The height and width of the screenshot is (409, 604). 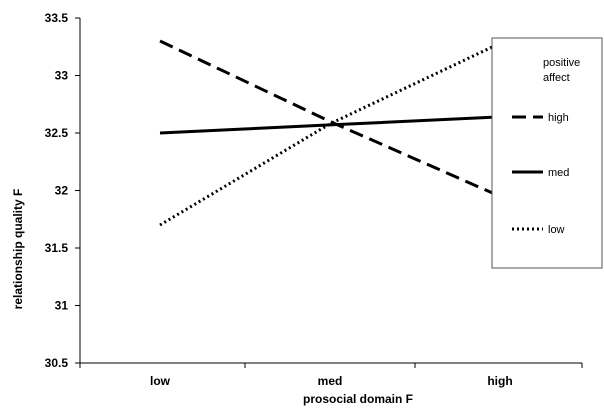 What do you see at coordinates (62, 306) in the screenshot?
I see `y-tick-label: 31` at bounding box center [62, 306].